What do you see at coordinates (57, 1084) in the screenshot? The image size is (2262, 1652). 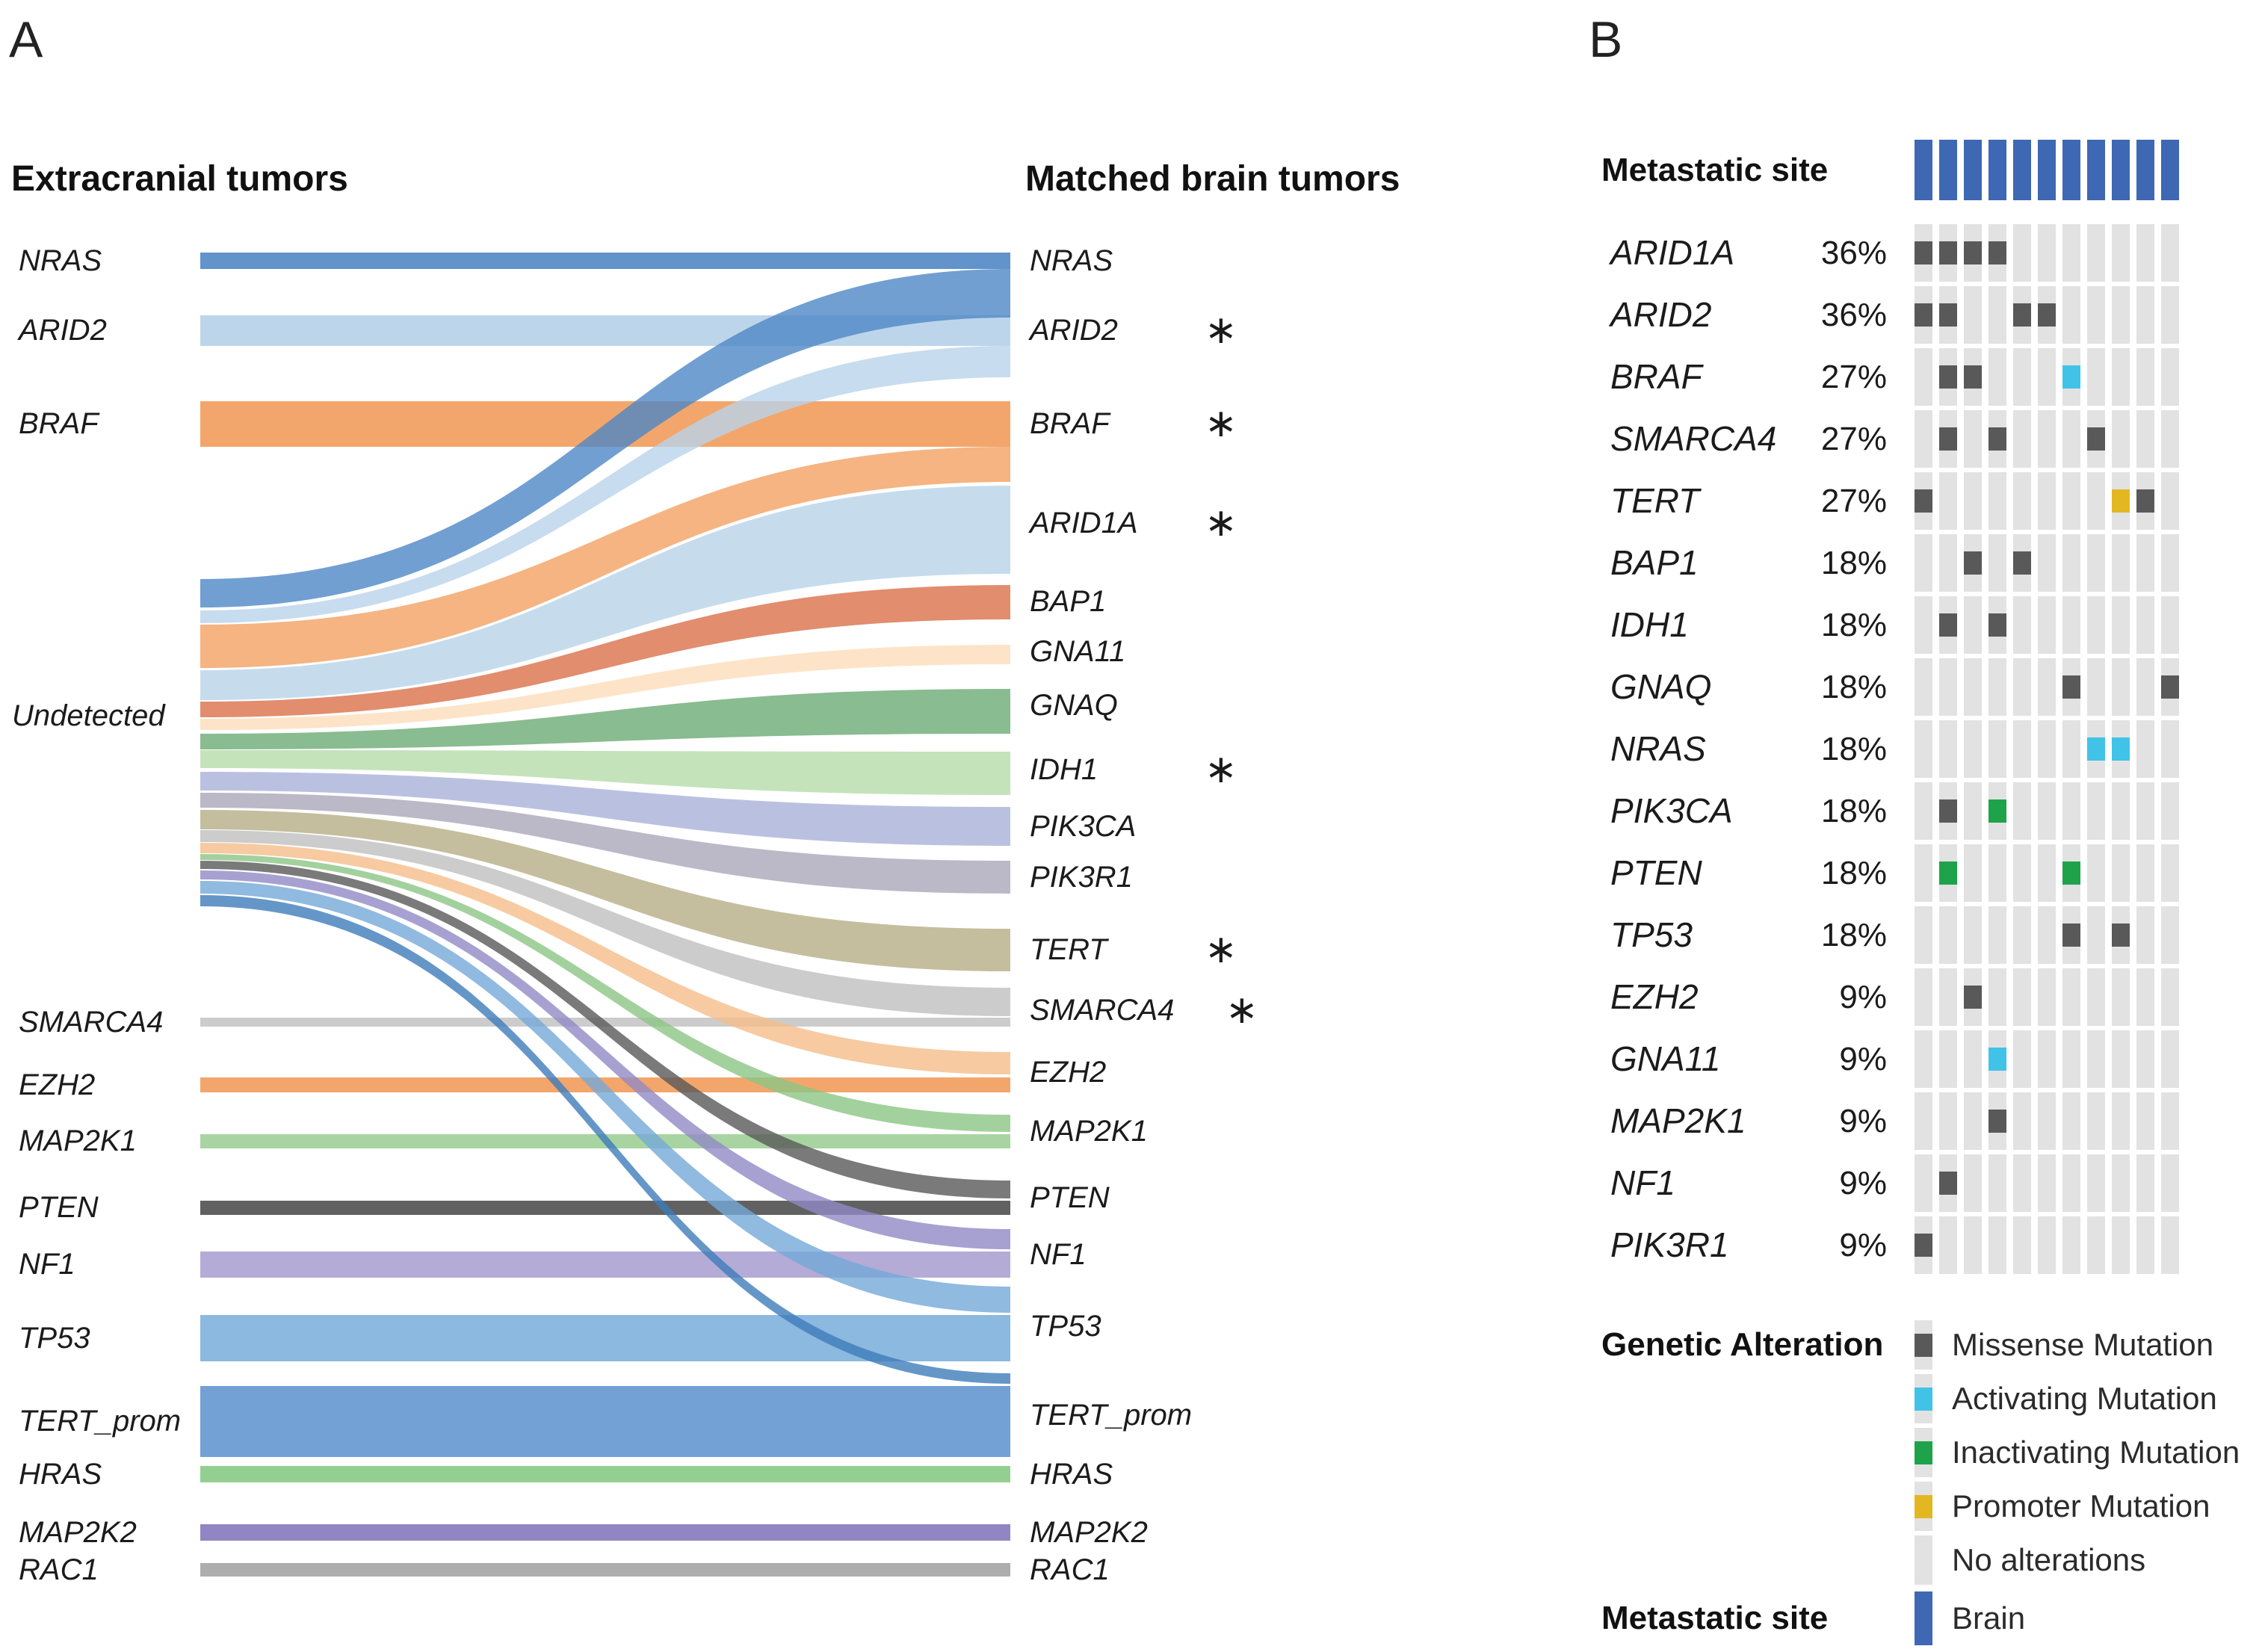 I see `left-node-label-EZH2: EZH2` at bounding box center [57, 1084].